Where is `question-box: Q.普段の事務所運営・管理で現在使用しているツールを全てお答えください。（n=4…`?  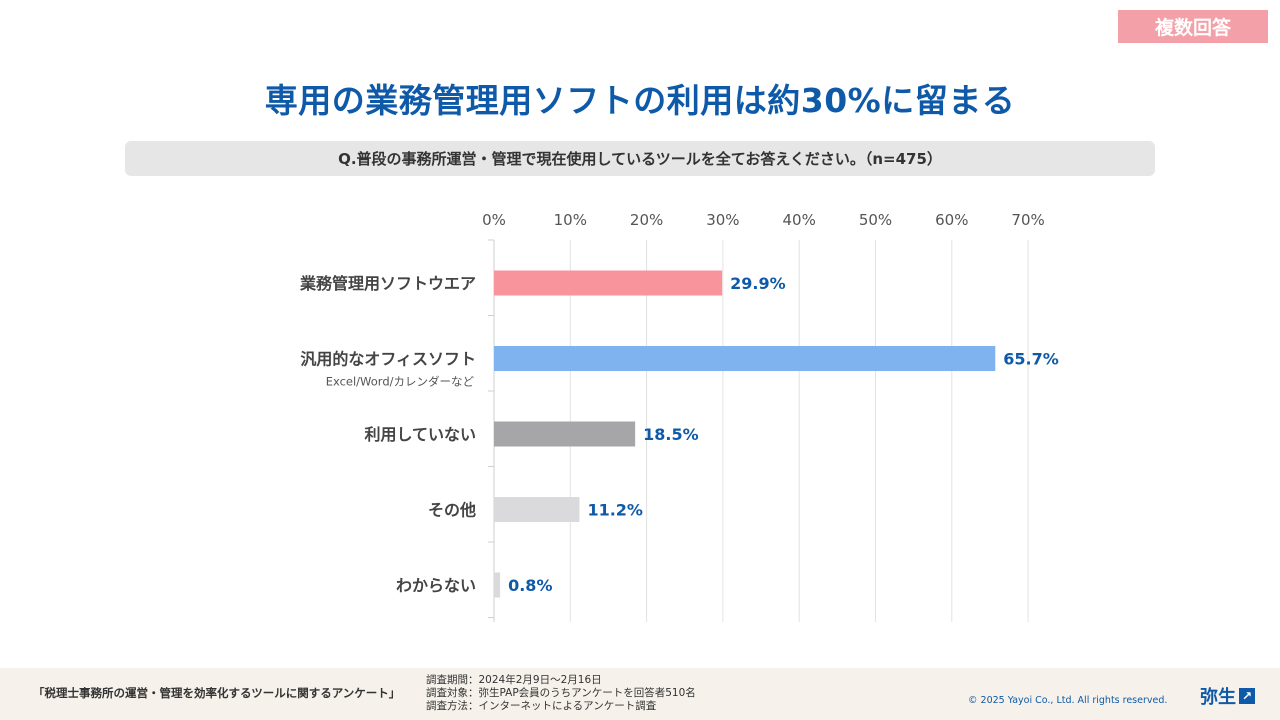
question-box: Q.普段の事務所運営・管理で現在使用しているツールを全てお答えください。（n=4… is located at coordinates (640, 158).